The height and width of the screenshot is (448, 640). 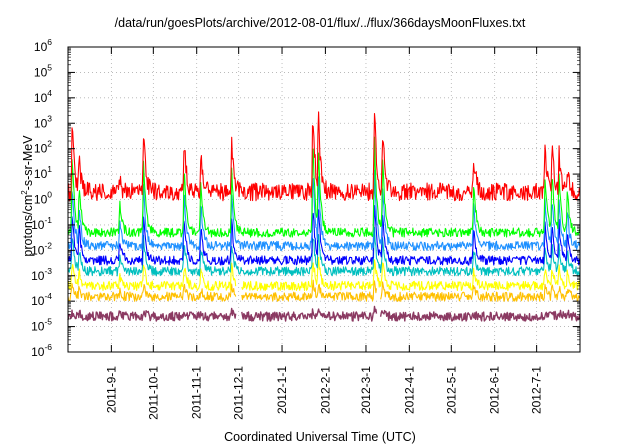 I want to click on y-tick-label: 10⁻⁵, so click(x=41, y=325).